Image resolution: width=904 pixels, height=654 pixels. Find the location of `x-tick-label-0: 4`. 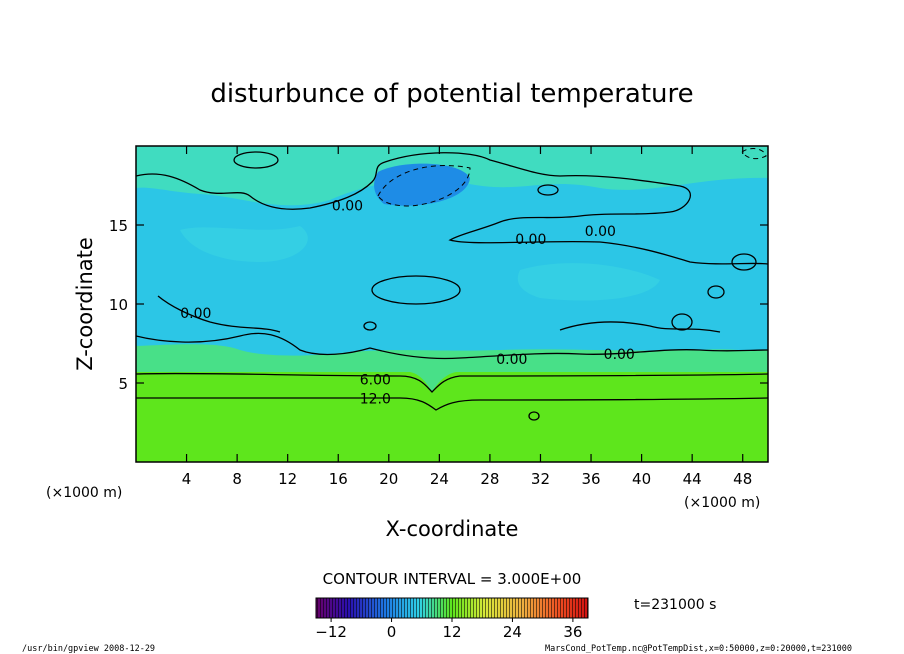

x-tick-label-0: 4 is located at coordinates (187, 479).